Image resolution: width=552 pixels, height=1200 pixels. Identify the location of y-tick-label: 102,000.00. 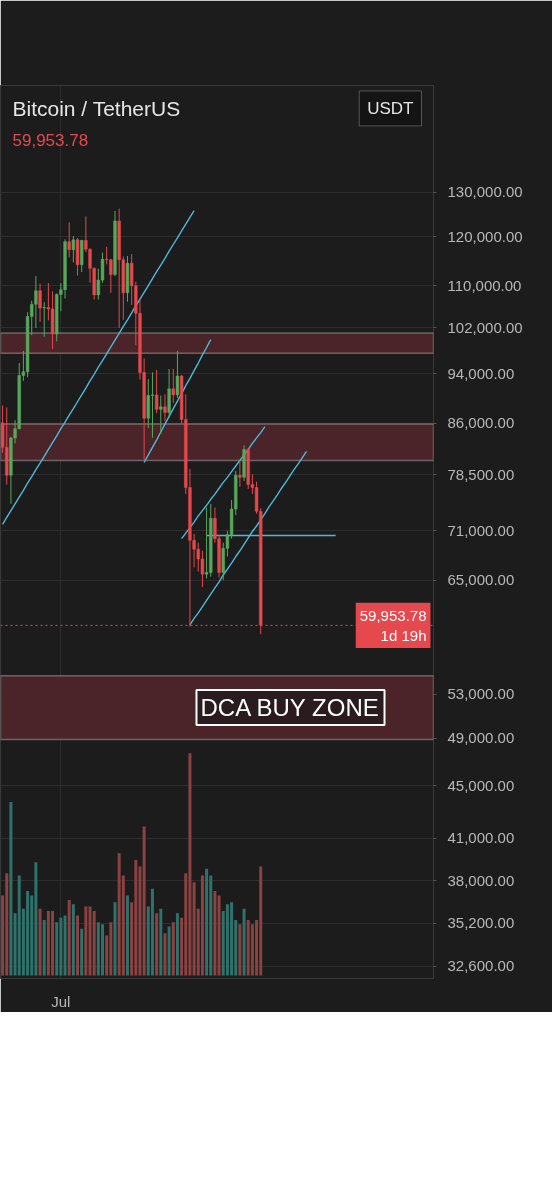
(485, 327).